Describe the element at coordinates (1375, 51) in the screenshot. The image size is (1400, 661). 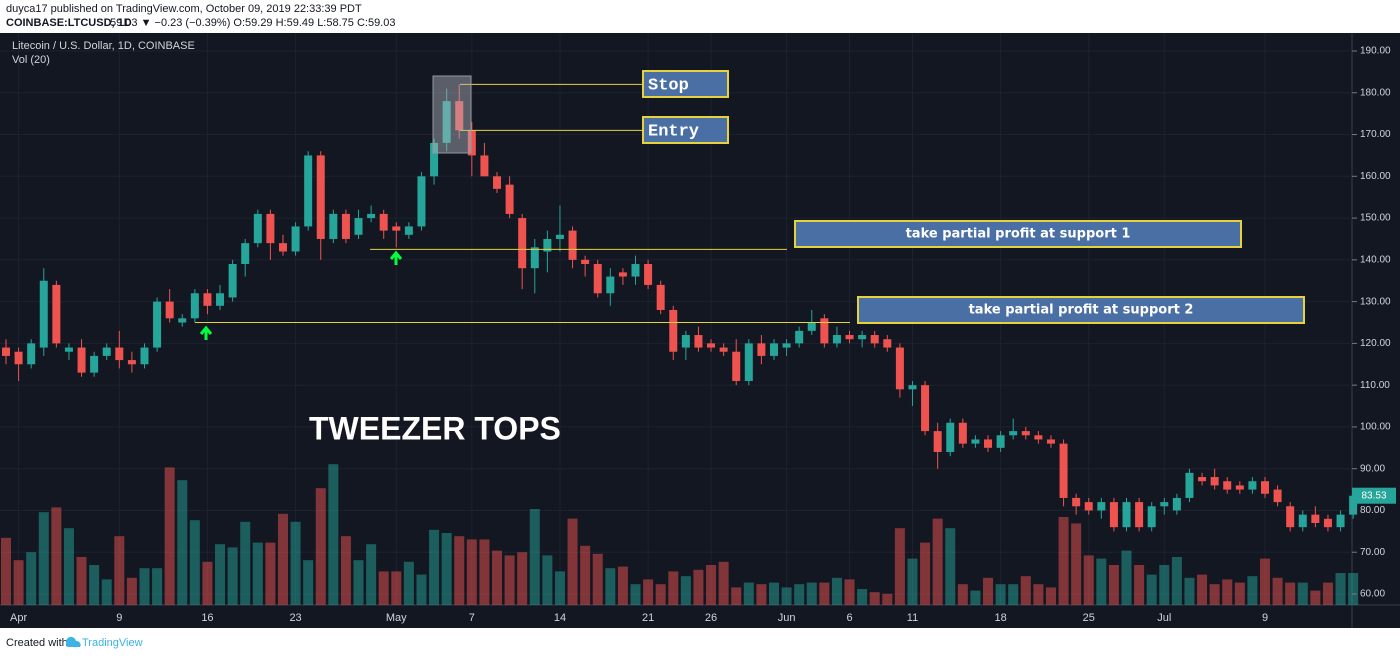
I see `y-tick-label: 190.00` at that location.